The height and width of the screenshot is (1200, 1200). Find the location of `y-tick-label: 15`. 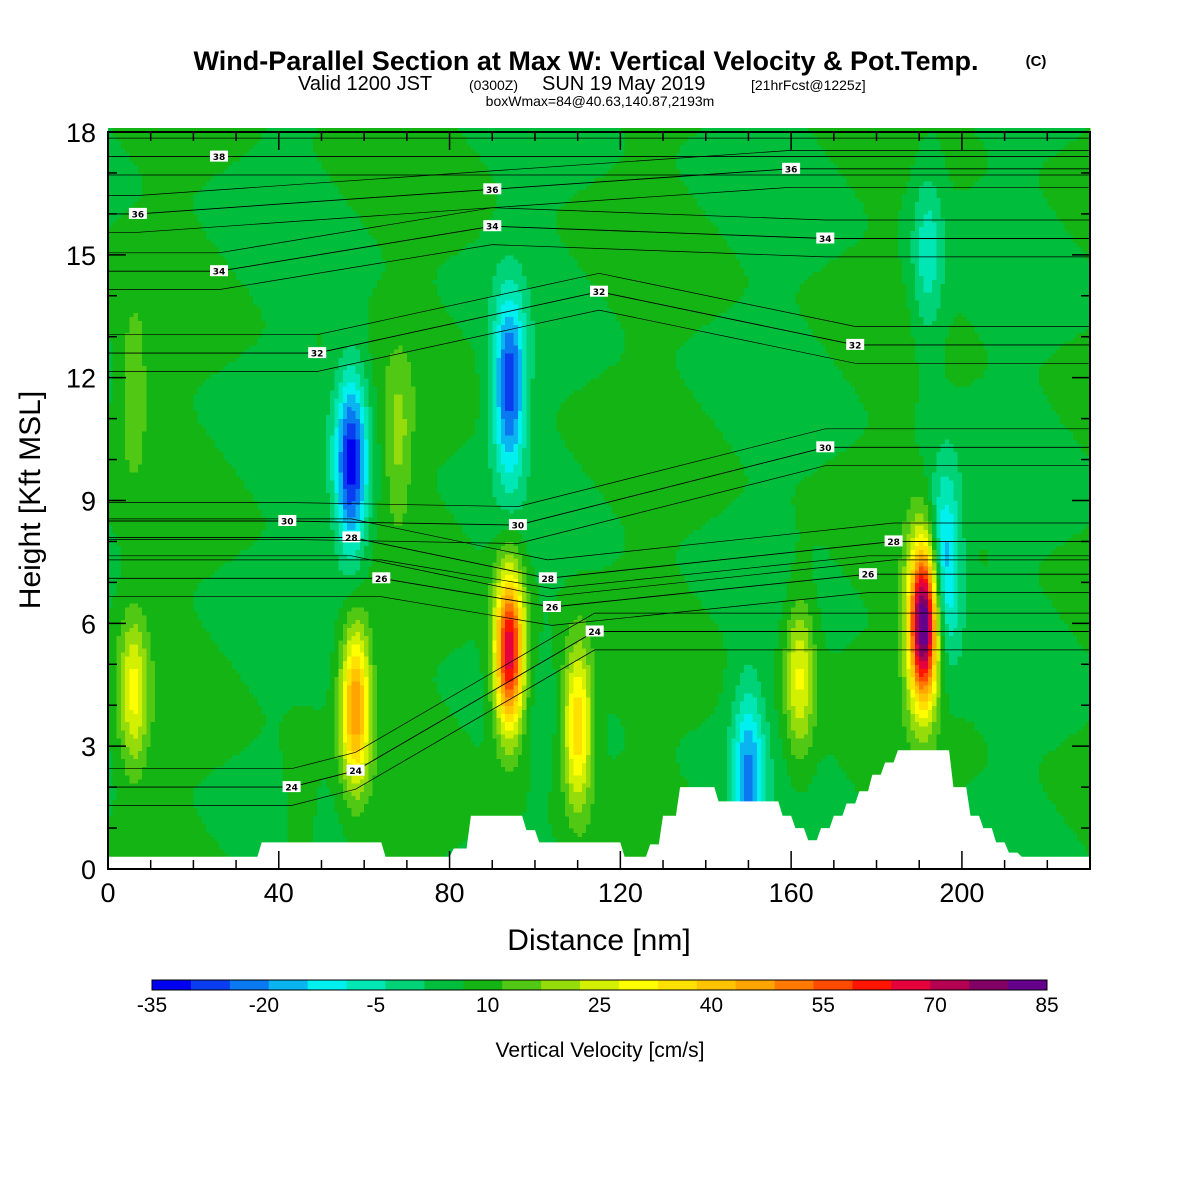

y-tick-label: 15 is located at coordinates (81, 256).